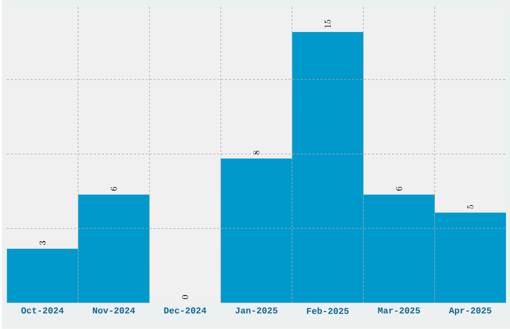 Image resolution: width=510 pixels, height=329 pixels. Describe the element at coordinates (185, 311) in the screenshot. I see `x-tick-label: Dec-2024` at that location.